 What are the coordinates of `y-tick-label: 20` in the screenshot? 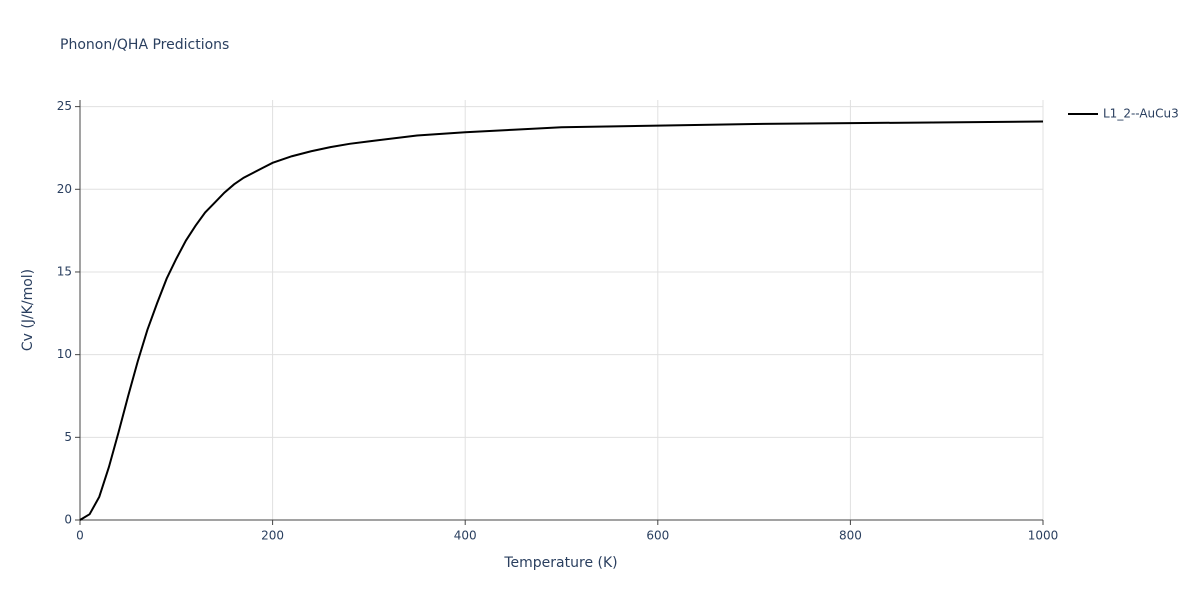 It's located at (64, 189).